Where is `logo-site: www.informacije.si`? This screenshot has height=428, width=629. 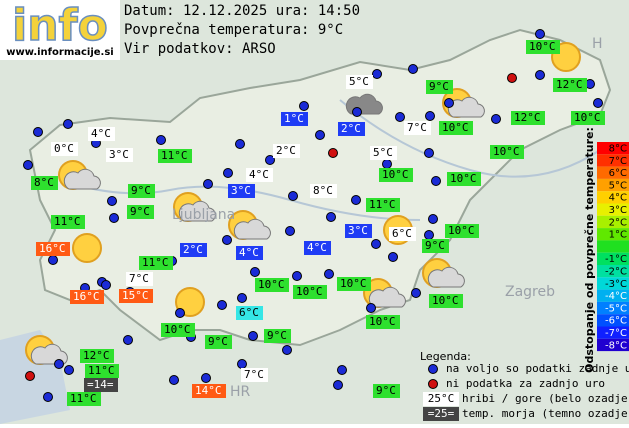
logo-site: www.informacije.si is located at coordinates (60, 52).